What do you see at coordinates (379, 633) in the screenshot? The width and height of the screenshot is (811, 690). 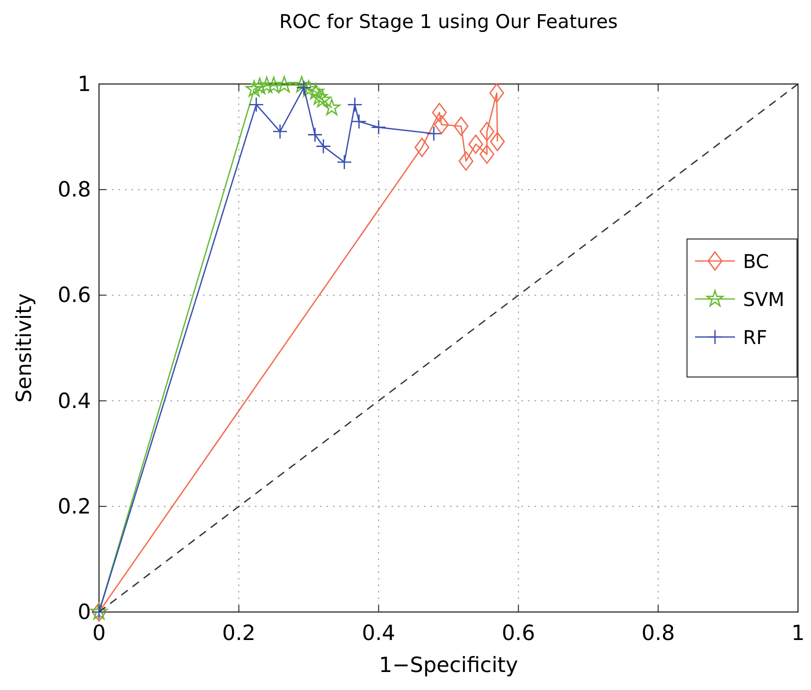 I see `x-tick-label: 0.4` at bounding box center [379, 633].